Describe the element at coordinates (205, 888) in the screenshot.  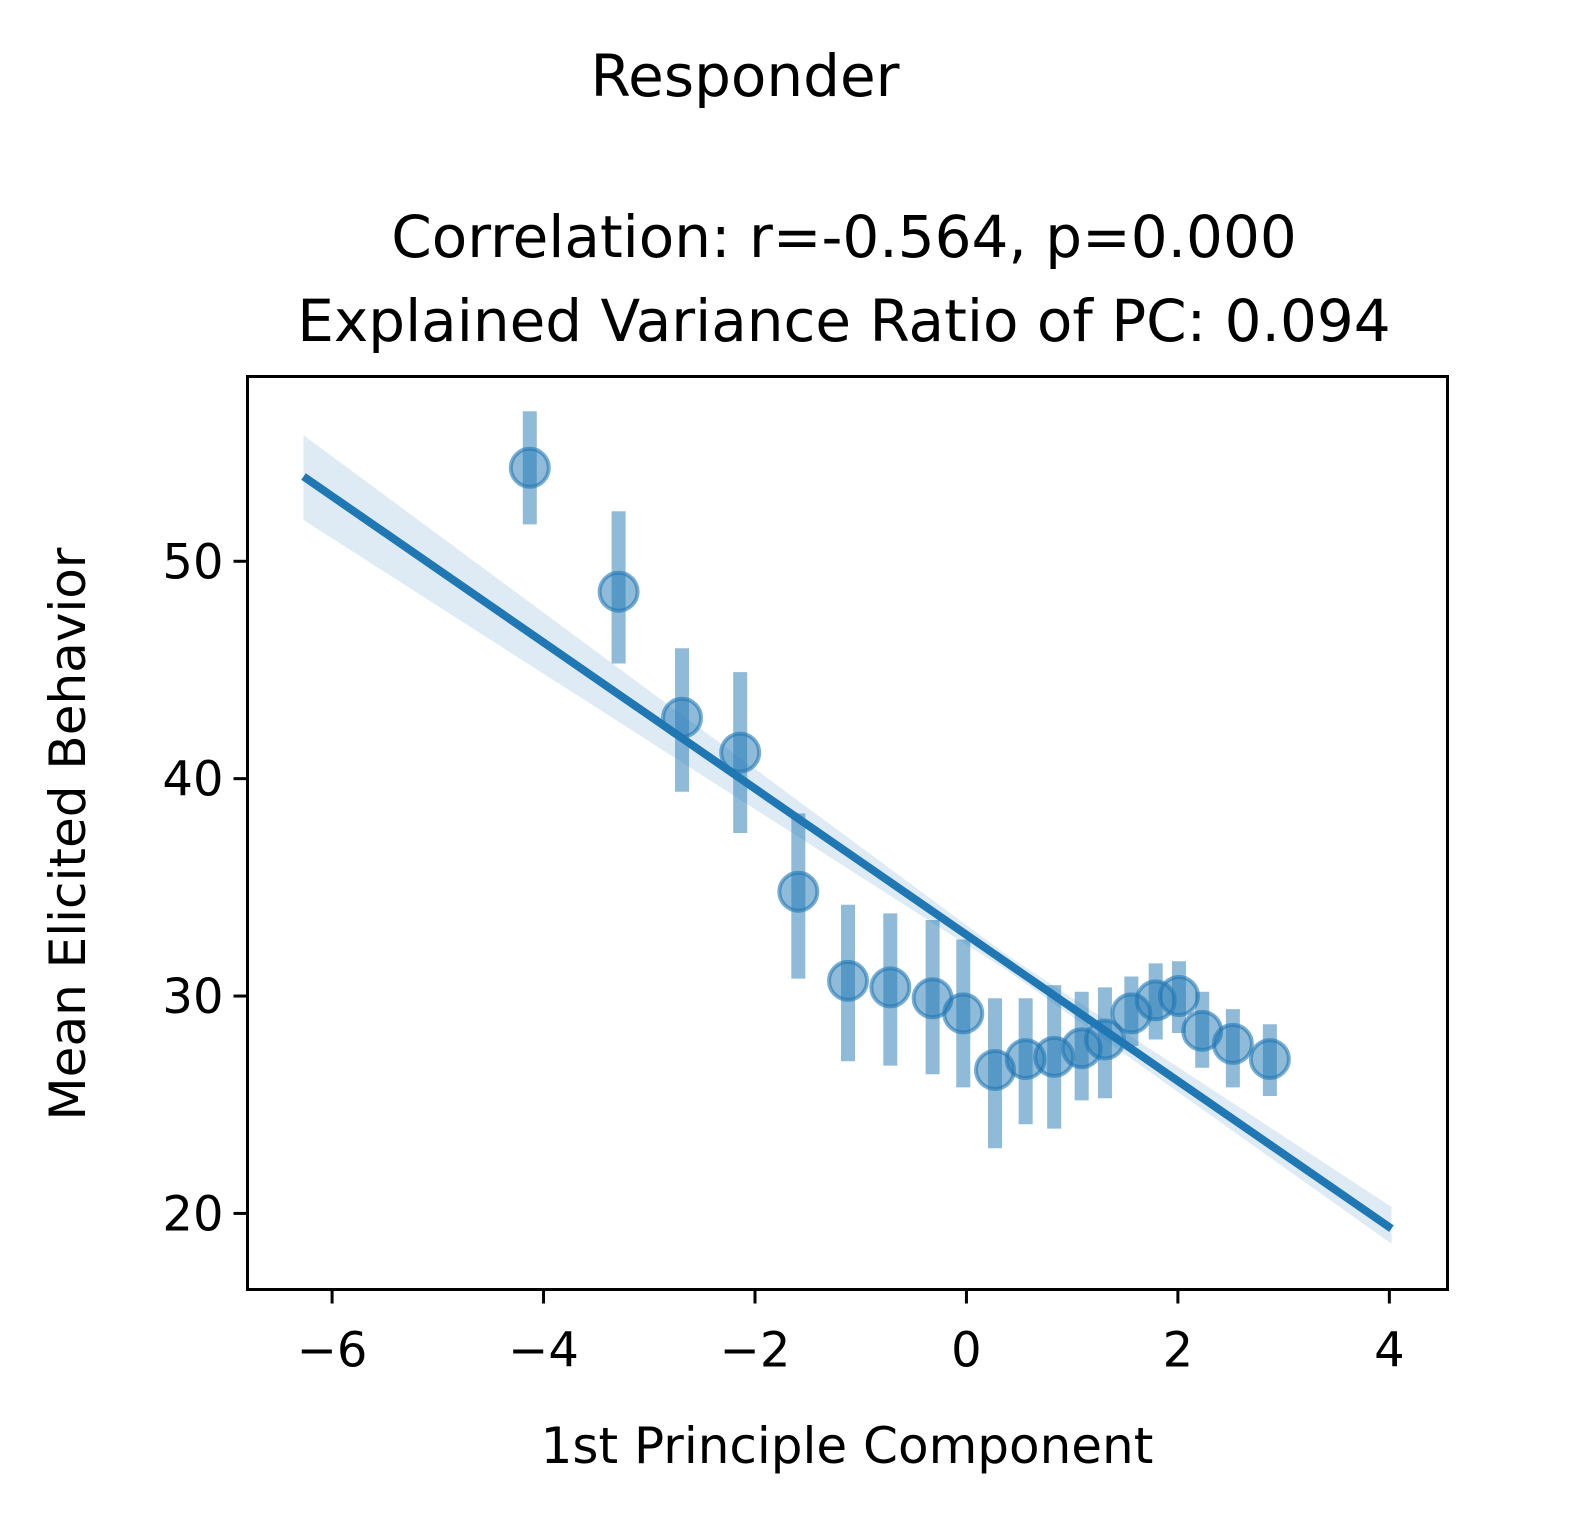
I see `y-axis: 20 30 40 50` at that location.